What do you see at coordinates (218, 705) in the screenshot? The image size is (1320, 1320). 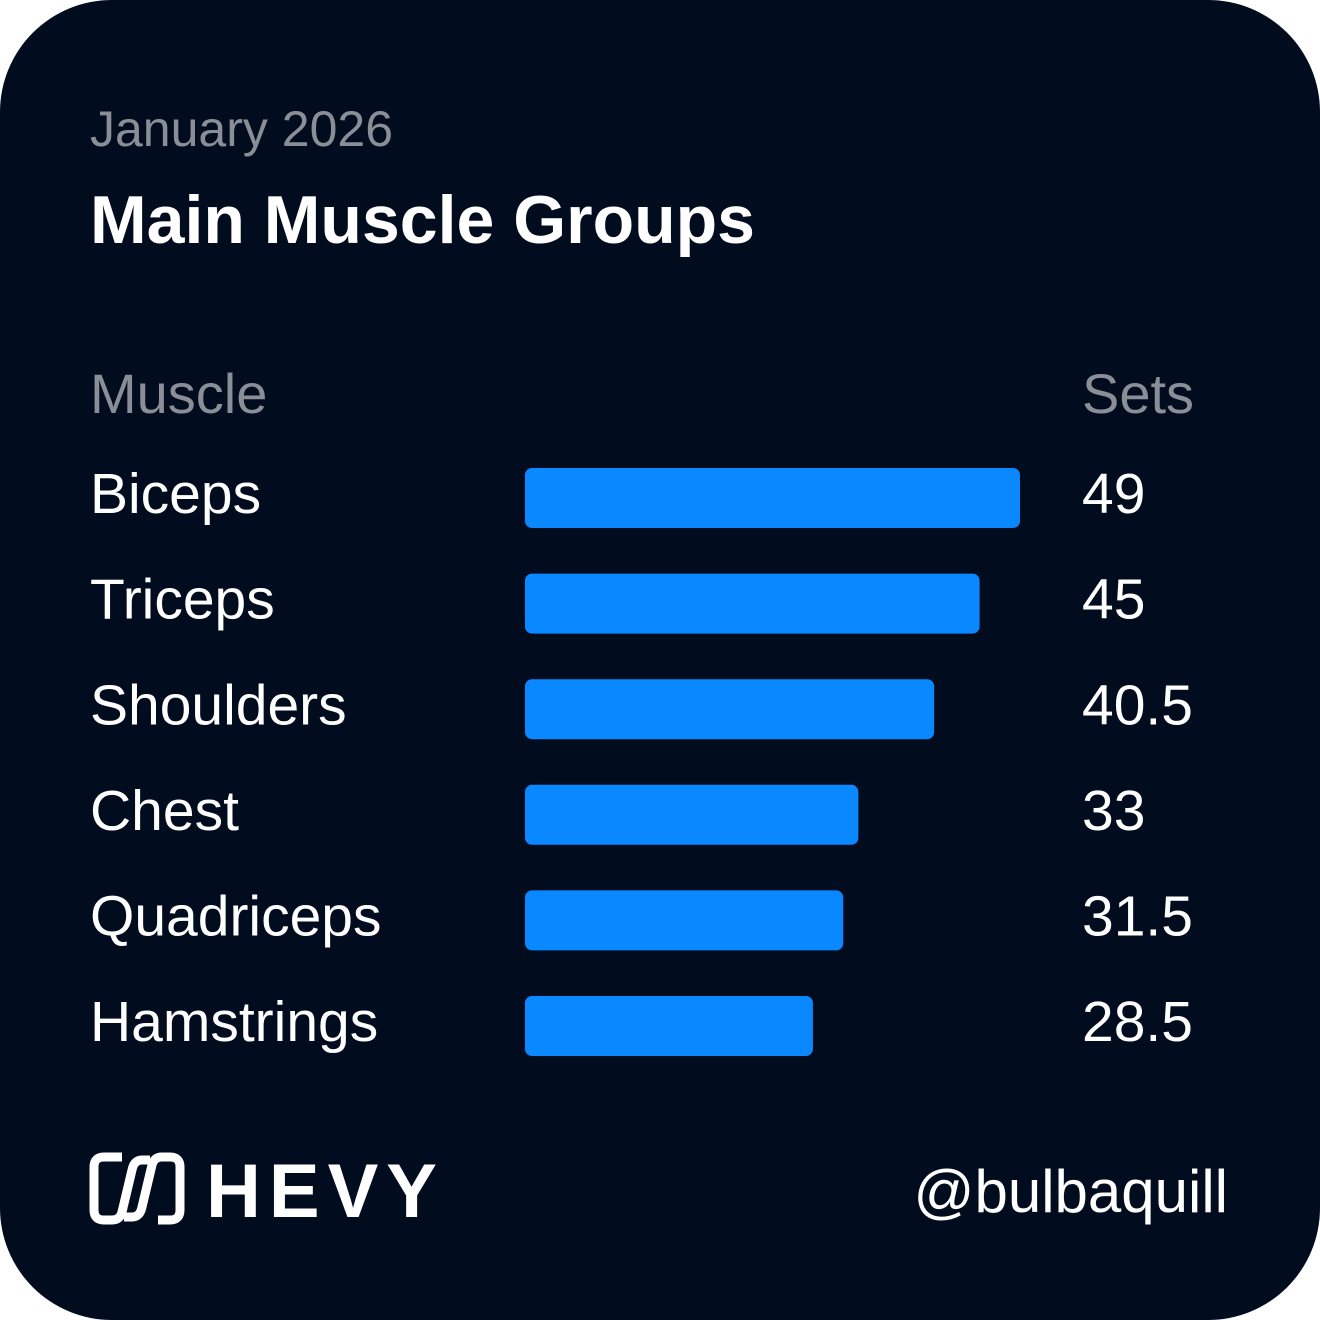 I see `category-label: Shoulders` at bounding box center [218, 705].